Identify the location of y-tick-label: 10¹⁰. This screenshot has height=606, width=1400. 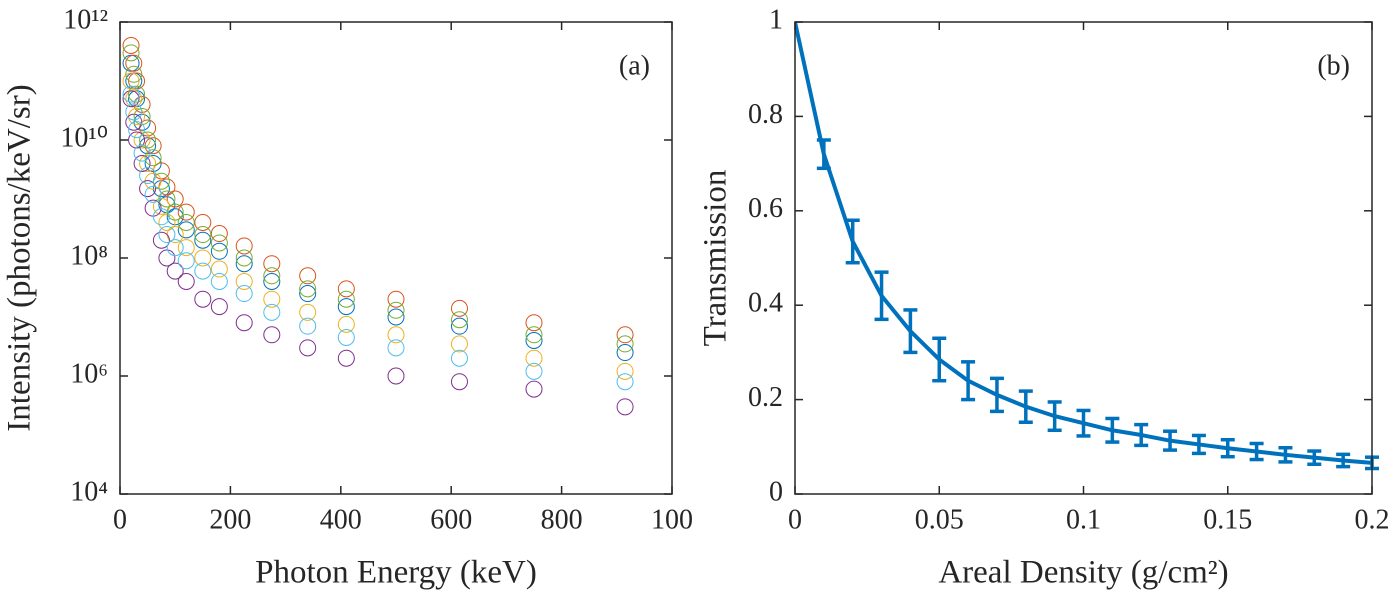
(84, 137).